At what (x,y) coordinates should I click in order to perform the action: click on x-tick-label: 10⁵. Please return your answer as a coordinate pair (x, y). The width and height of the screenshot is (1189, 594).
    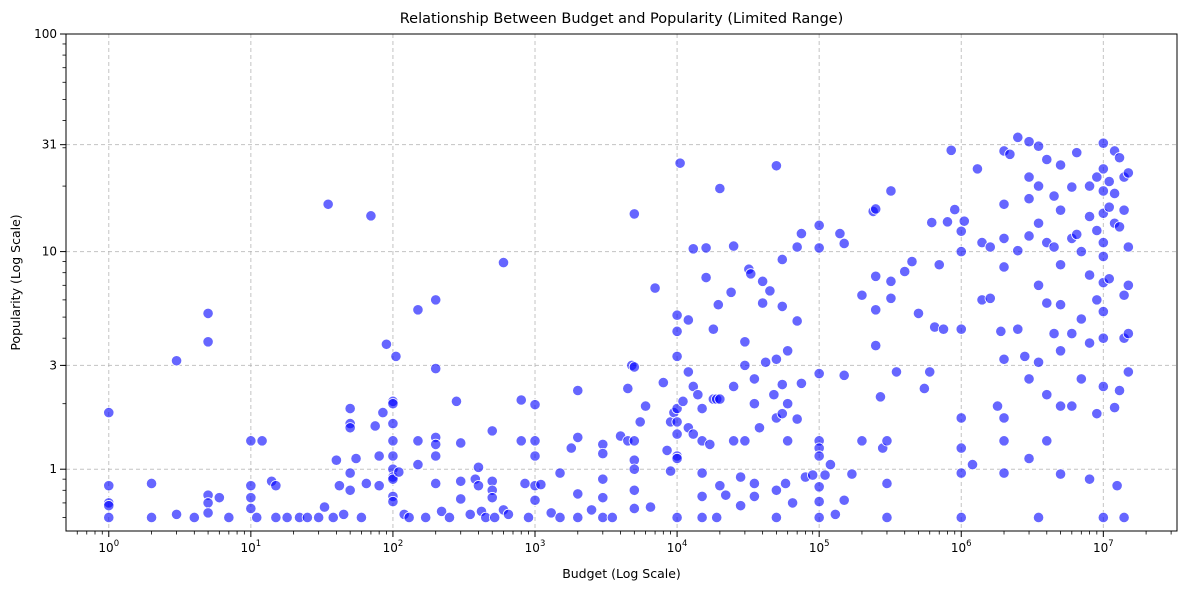
    Looking at the image, I should click on (819, 547).